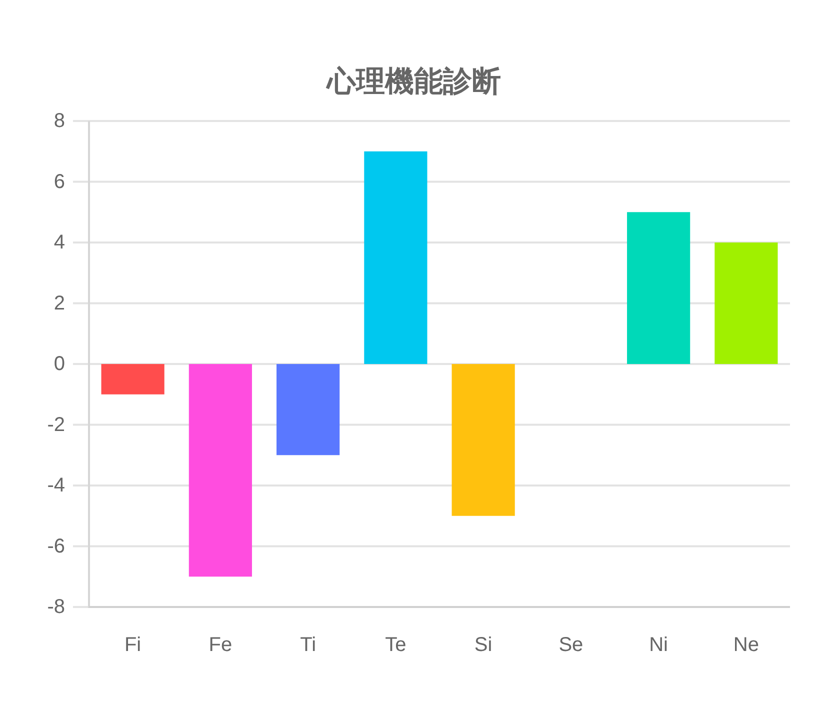  I want to click on title: 心理機能診断, so click(414, 82).